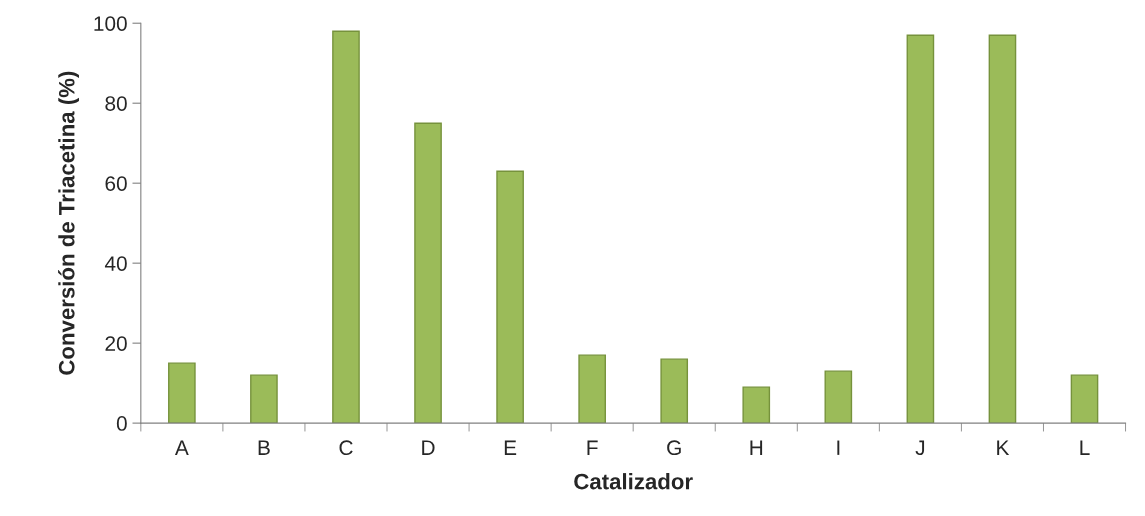  I want to click on y-tick-label: 40, so click(115, 263).